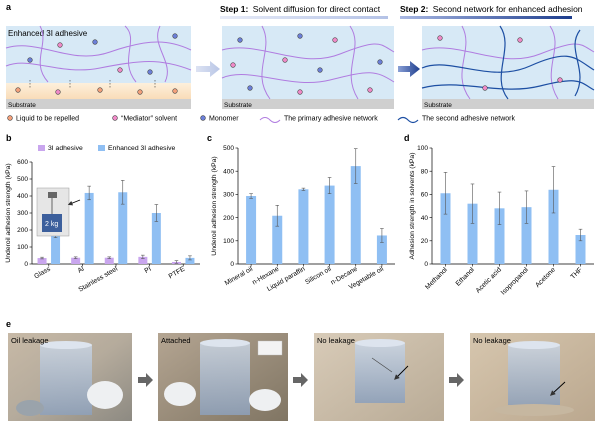  Describe the element at coordinates (414, 9) in the screenshot. I see `step2-bold: Step 2:` at that location.